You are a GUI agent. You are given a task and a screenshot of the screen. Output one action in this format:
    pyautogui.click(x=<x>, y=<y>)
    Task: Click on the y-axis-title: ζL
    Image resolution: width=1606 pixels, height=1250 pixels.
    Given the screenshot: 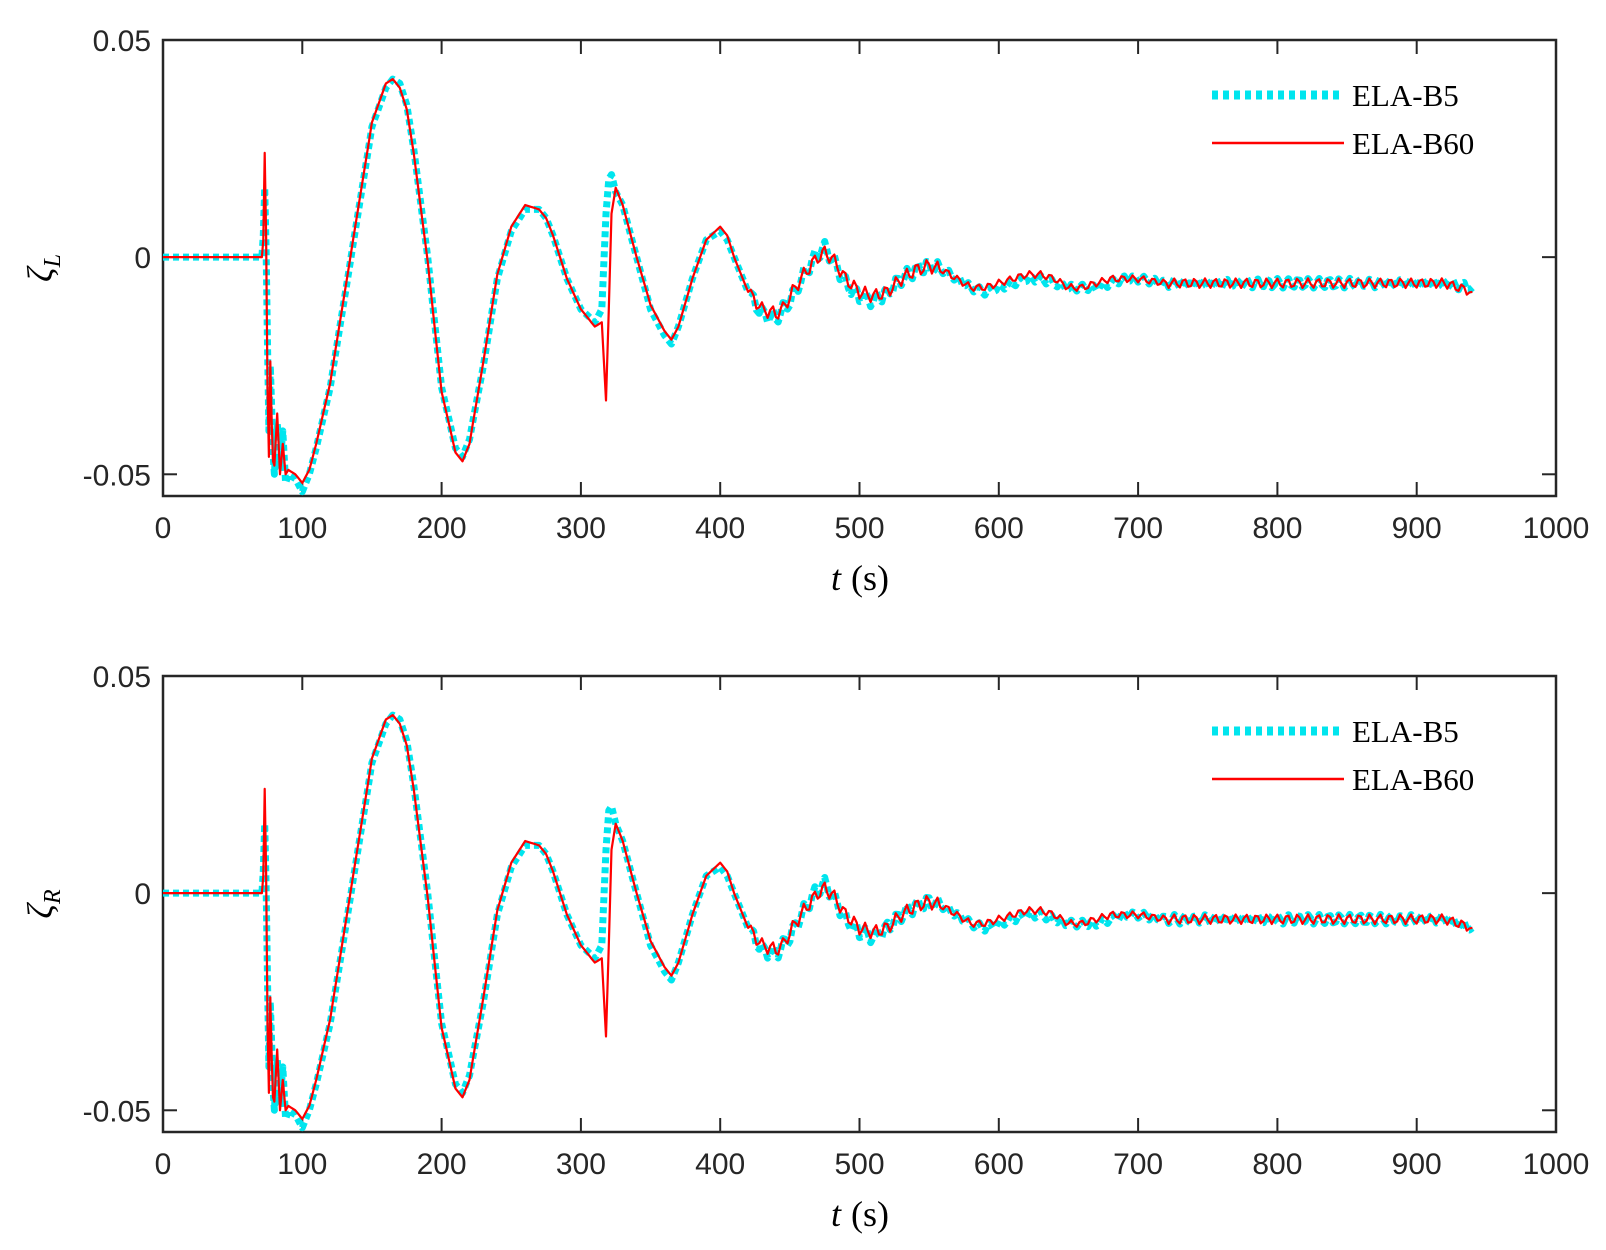 What is the action you would take?
    pyautogui.click(x=43, y=268)
    